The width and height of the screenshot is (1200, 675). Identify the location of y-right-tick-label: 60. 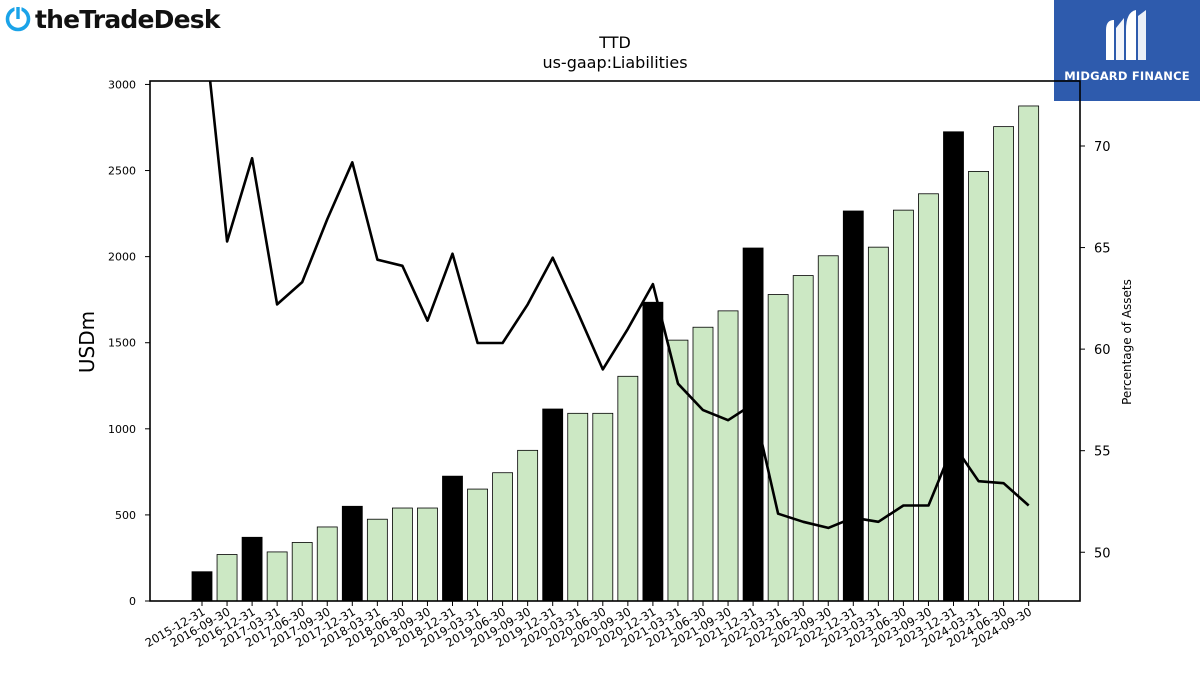
(1102, 350).